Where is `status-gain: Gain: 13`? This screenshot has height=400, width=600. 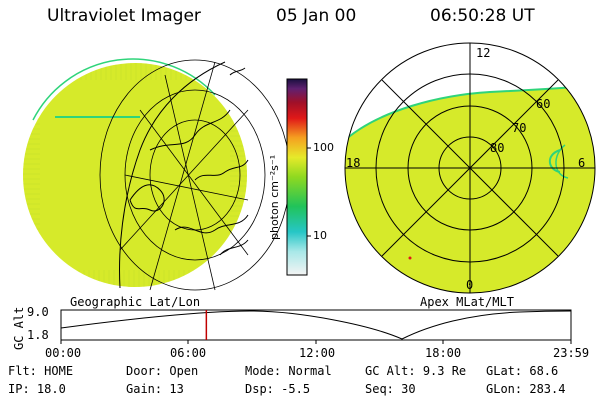 status-gain: Gain: 13 is located at coordinates (155, 389).